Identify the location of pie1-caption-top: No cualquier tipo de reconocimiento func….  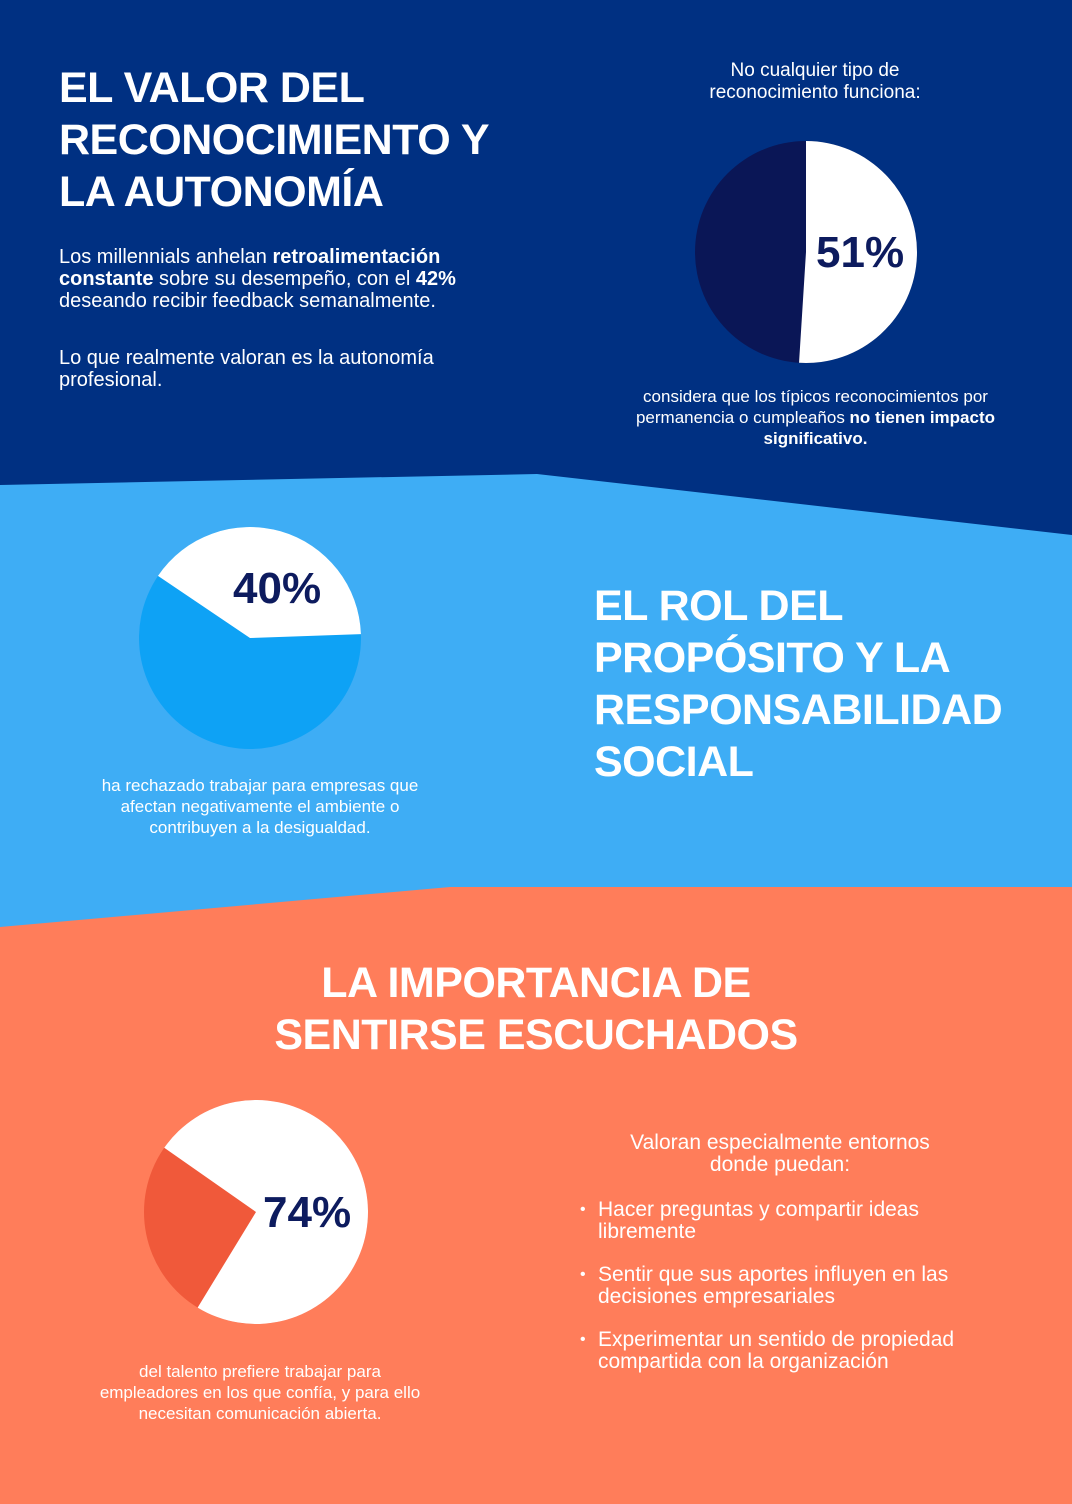
(815, 81).